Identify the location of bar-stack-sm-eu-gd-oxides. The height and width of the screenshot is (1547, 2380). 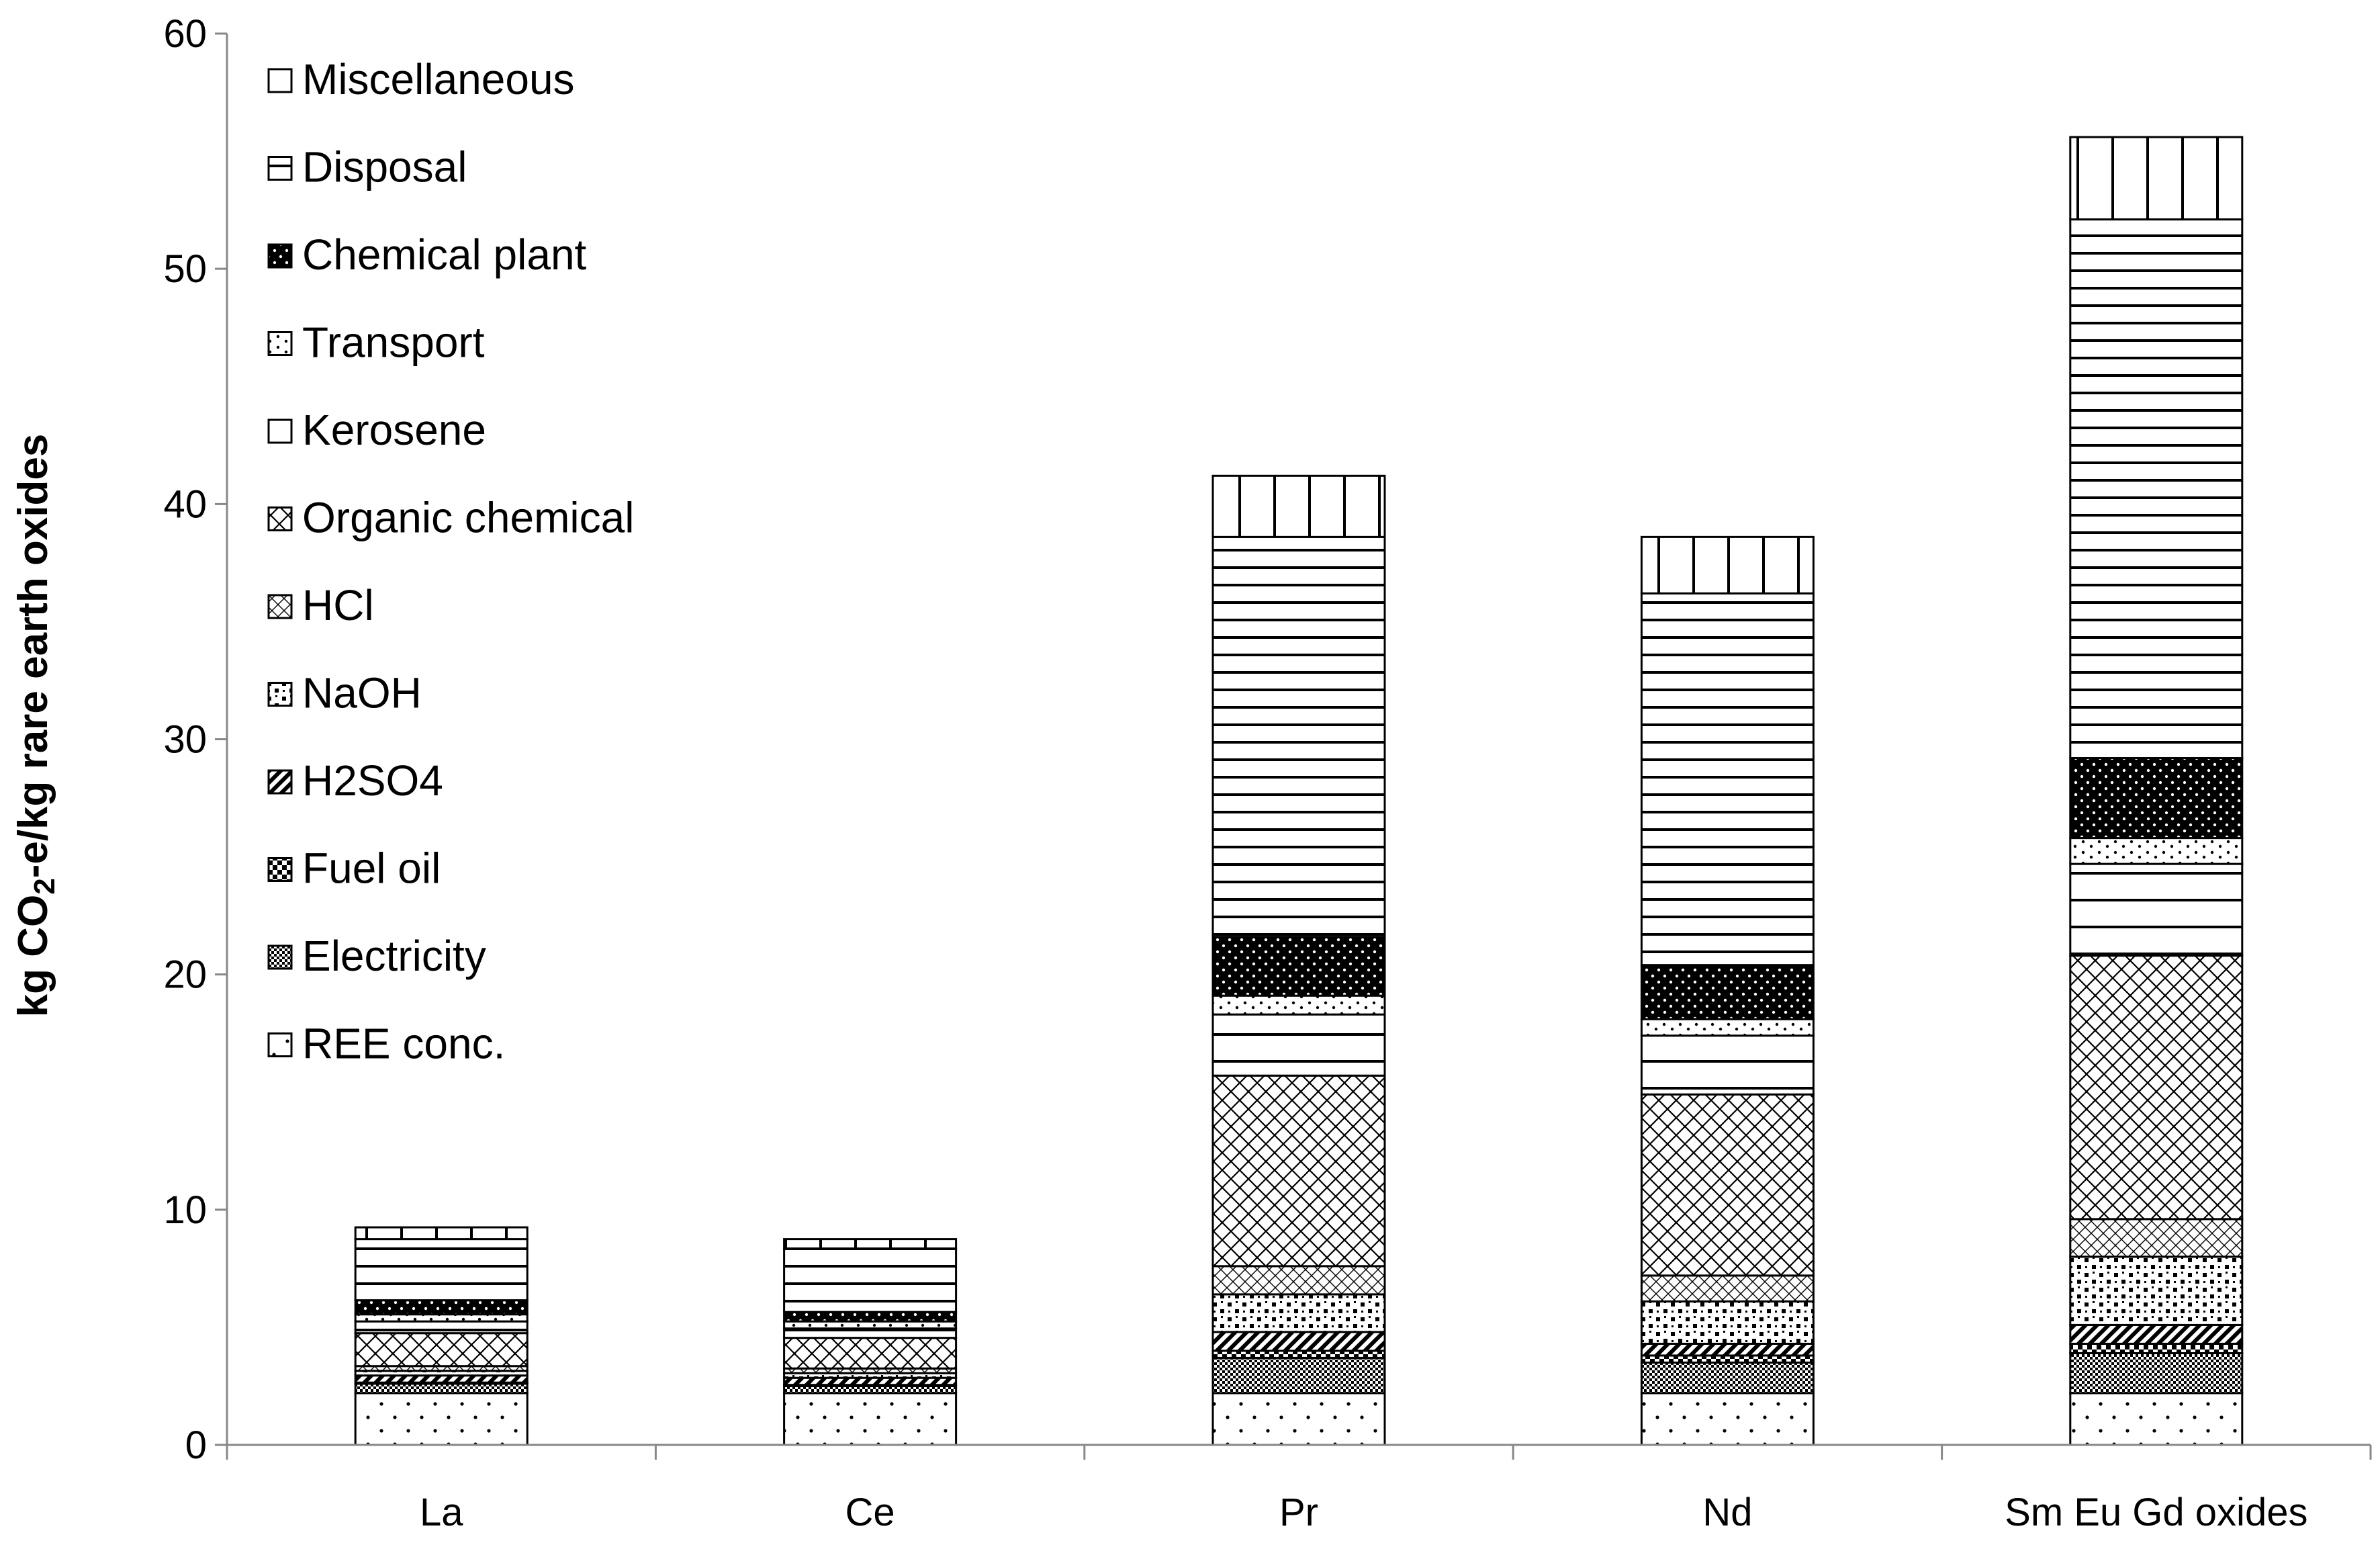
(2156, 791).